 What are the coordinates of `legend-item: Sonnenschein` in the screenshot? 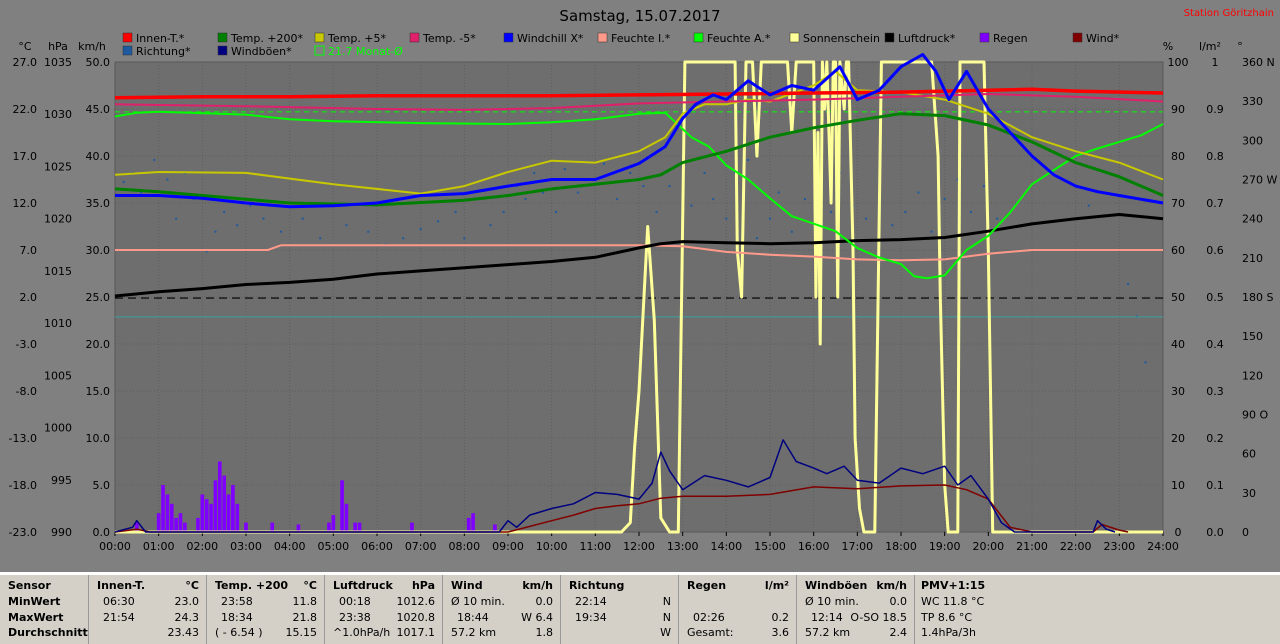 It's located at (834, 38).